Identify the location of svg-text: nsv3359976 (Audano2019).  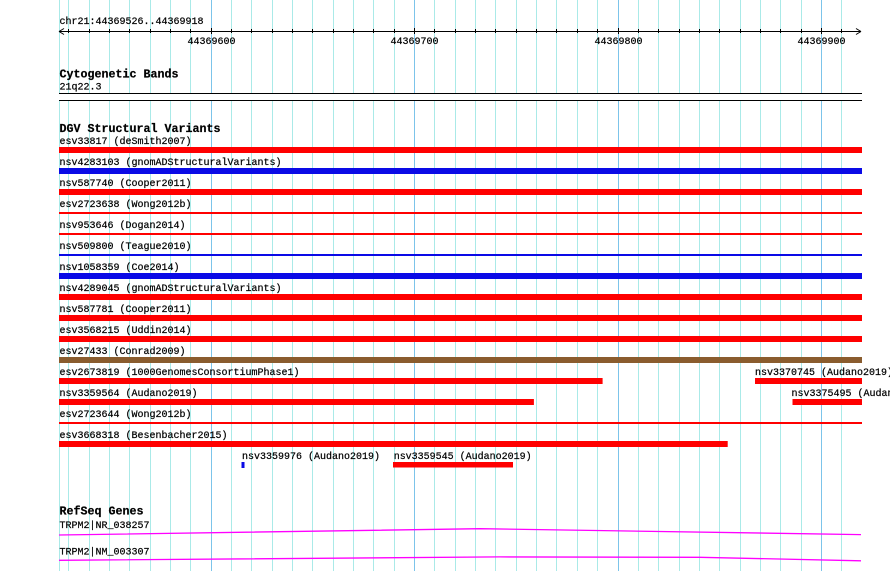
(311, 457).